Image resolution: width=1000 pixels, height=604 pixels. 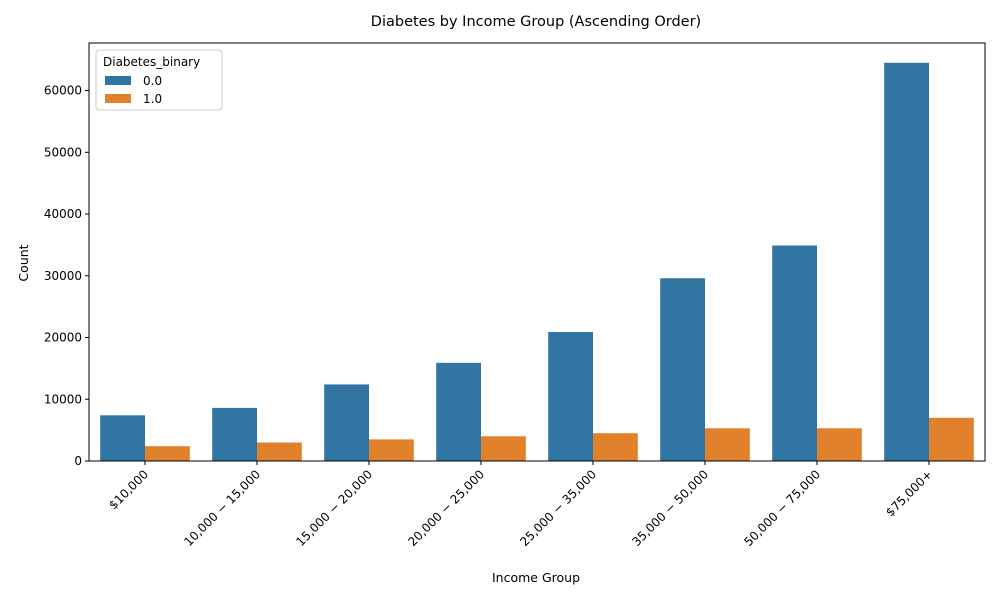 I want to click on x-tick-label-0: $10,000, so click(x=128, y=489).